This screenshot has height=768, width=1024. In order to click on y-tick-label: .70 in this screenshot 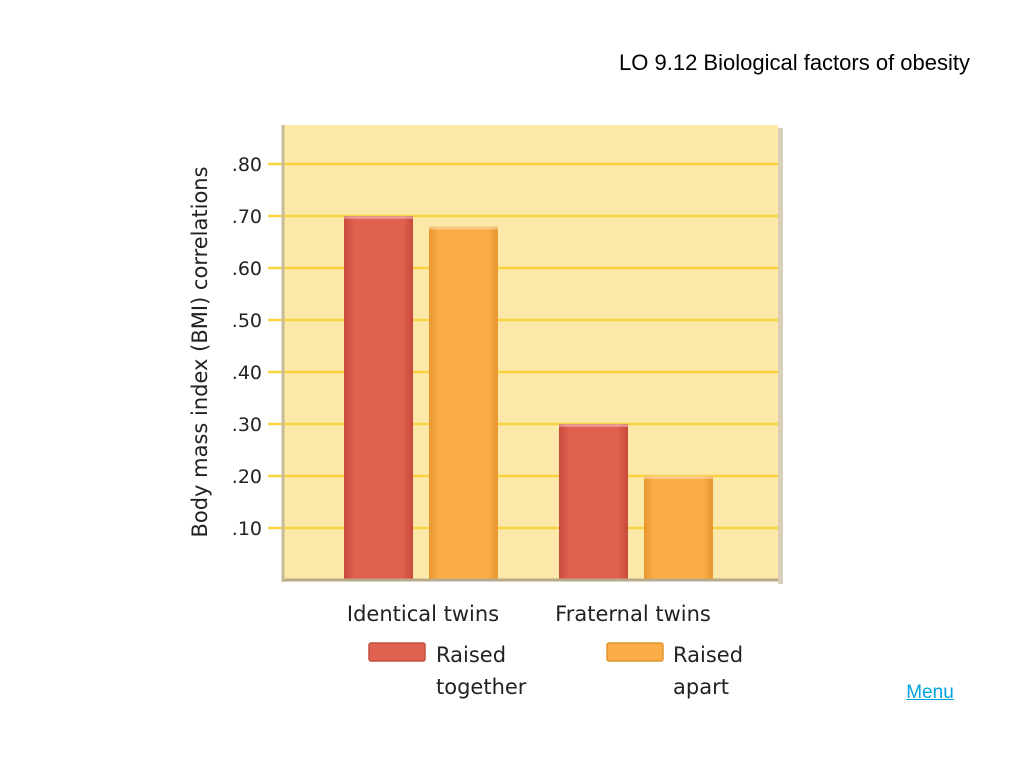, I will do `click(247, 217)`.